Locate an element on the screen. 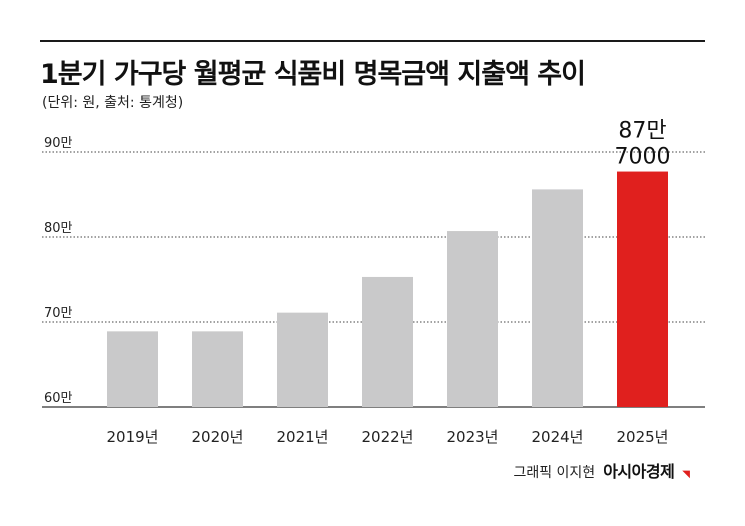  data-label: 7000 is located at coordinates (643, 157).